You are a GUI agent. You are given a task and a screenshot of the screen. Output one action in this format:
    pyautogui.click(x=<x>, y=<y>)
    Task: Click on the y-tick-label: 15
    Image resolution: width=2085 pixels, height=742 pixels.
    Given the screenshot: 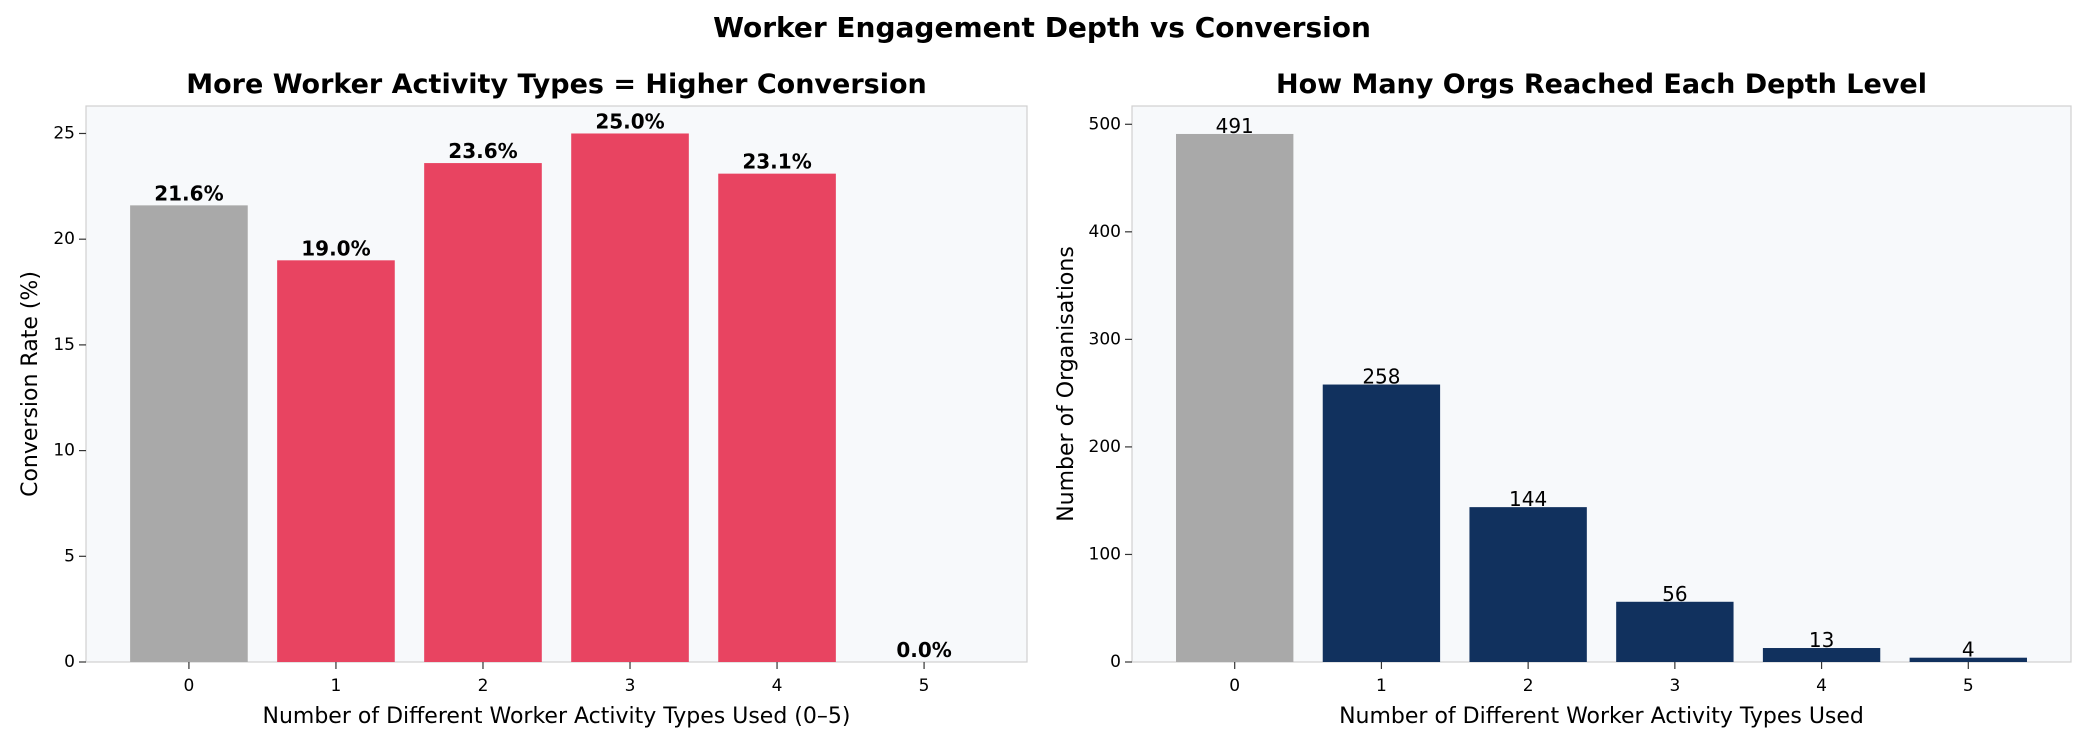 What is the action you would take?
    pyautogui.click(x=64, y=345)
    